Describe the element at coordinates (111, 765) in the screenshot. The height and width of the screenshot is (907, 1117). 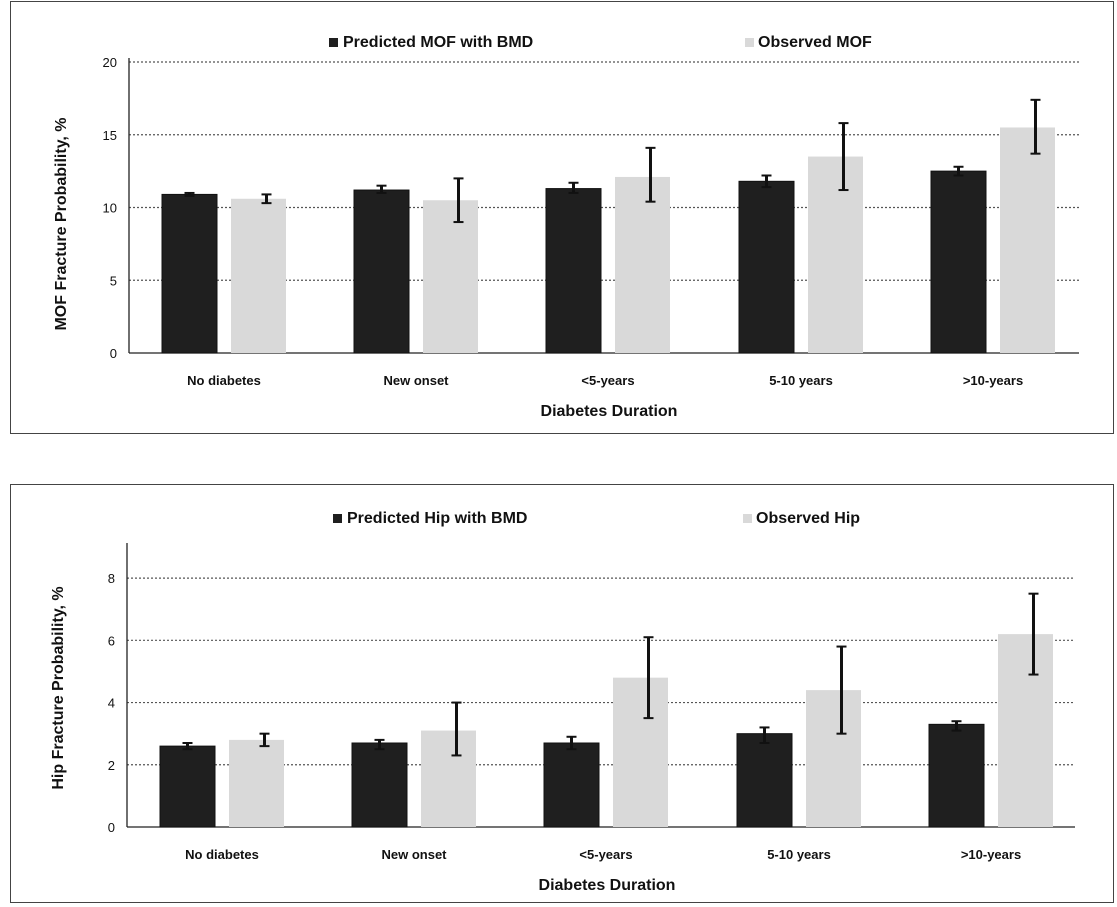
I see `y-tick-label: 2` at that location.